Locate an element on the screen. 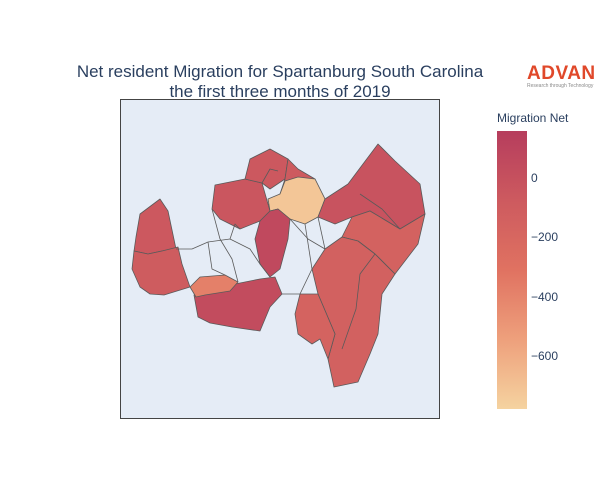 Image resolution: width=600 pixels, height=500 pixels. logo-brand: ADVAN is located at coordinates (561, 73).